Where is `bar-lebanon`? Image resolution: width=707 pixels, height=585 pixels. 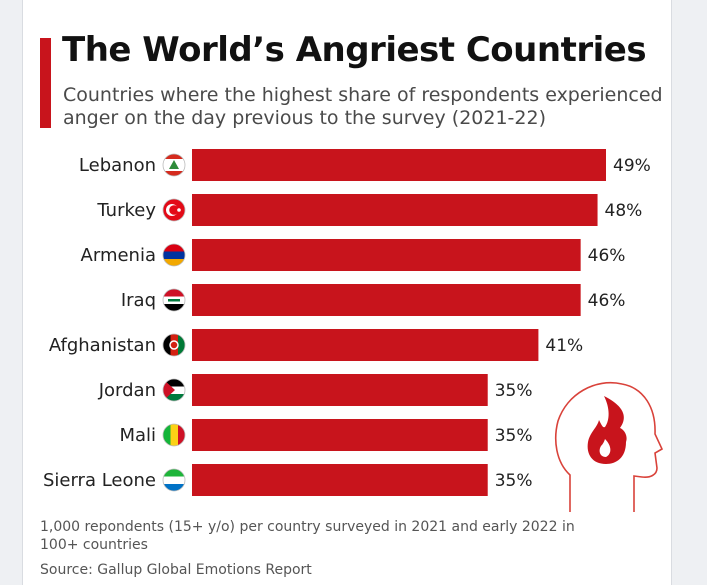
bar-lebanon is located at coordinates (399, 165).